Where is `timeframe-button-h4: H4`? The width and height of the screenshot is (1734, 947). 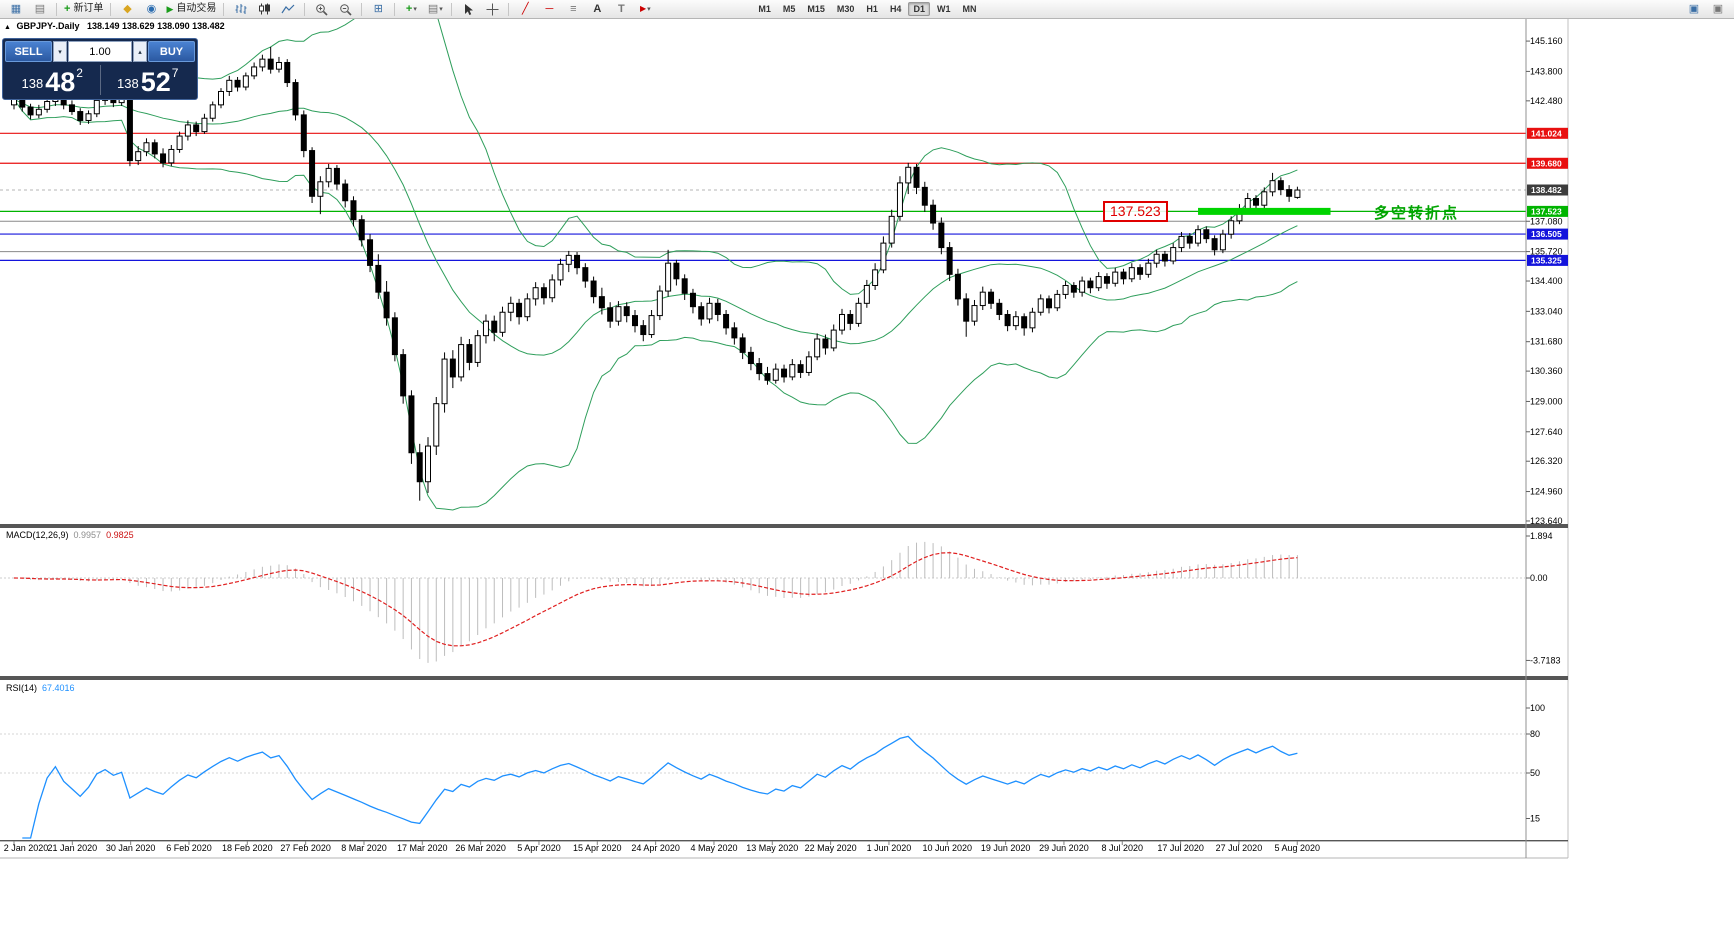 timeframe-button-h4: H4 is located at coordinates (895, 9).